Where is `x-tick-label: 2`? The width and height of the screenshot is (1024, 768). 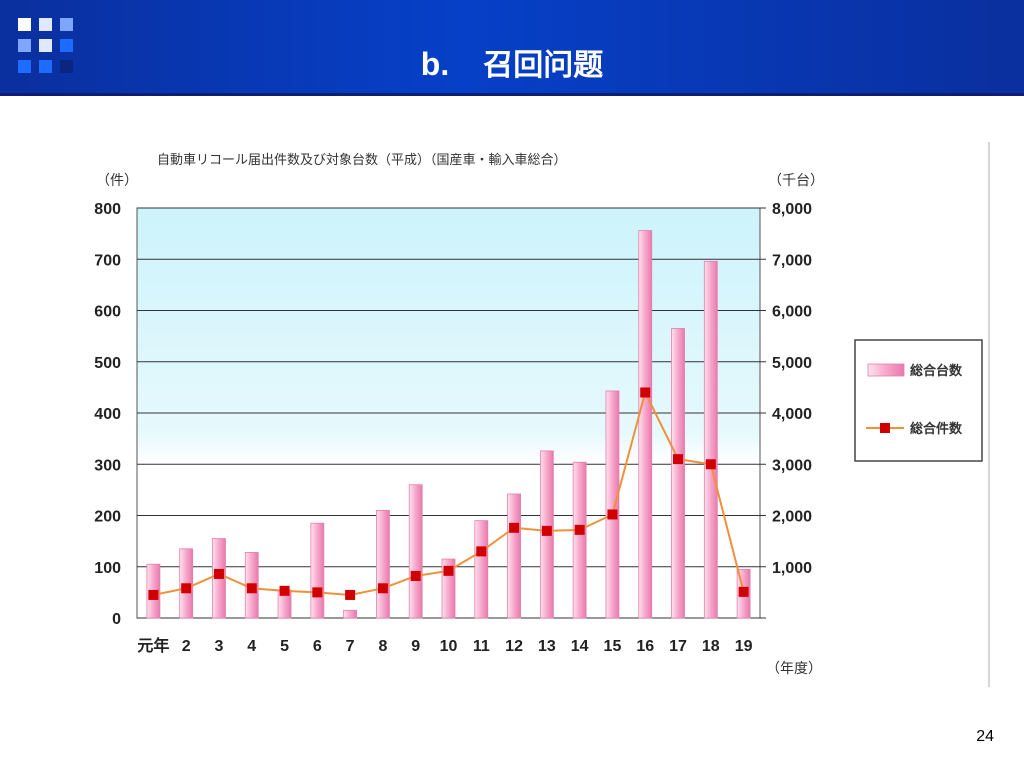
x-tick-label: 2 is located at coordinates (186, 646).